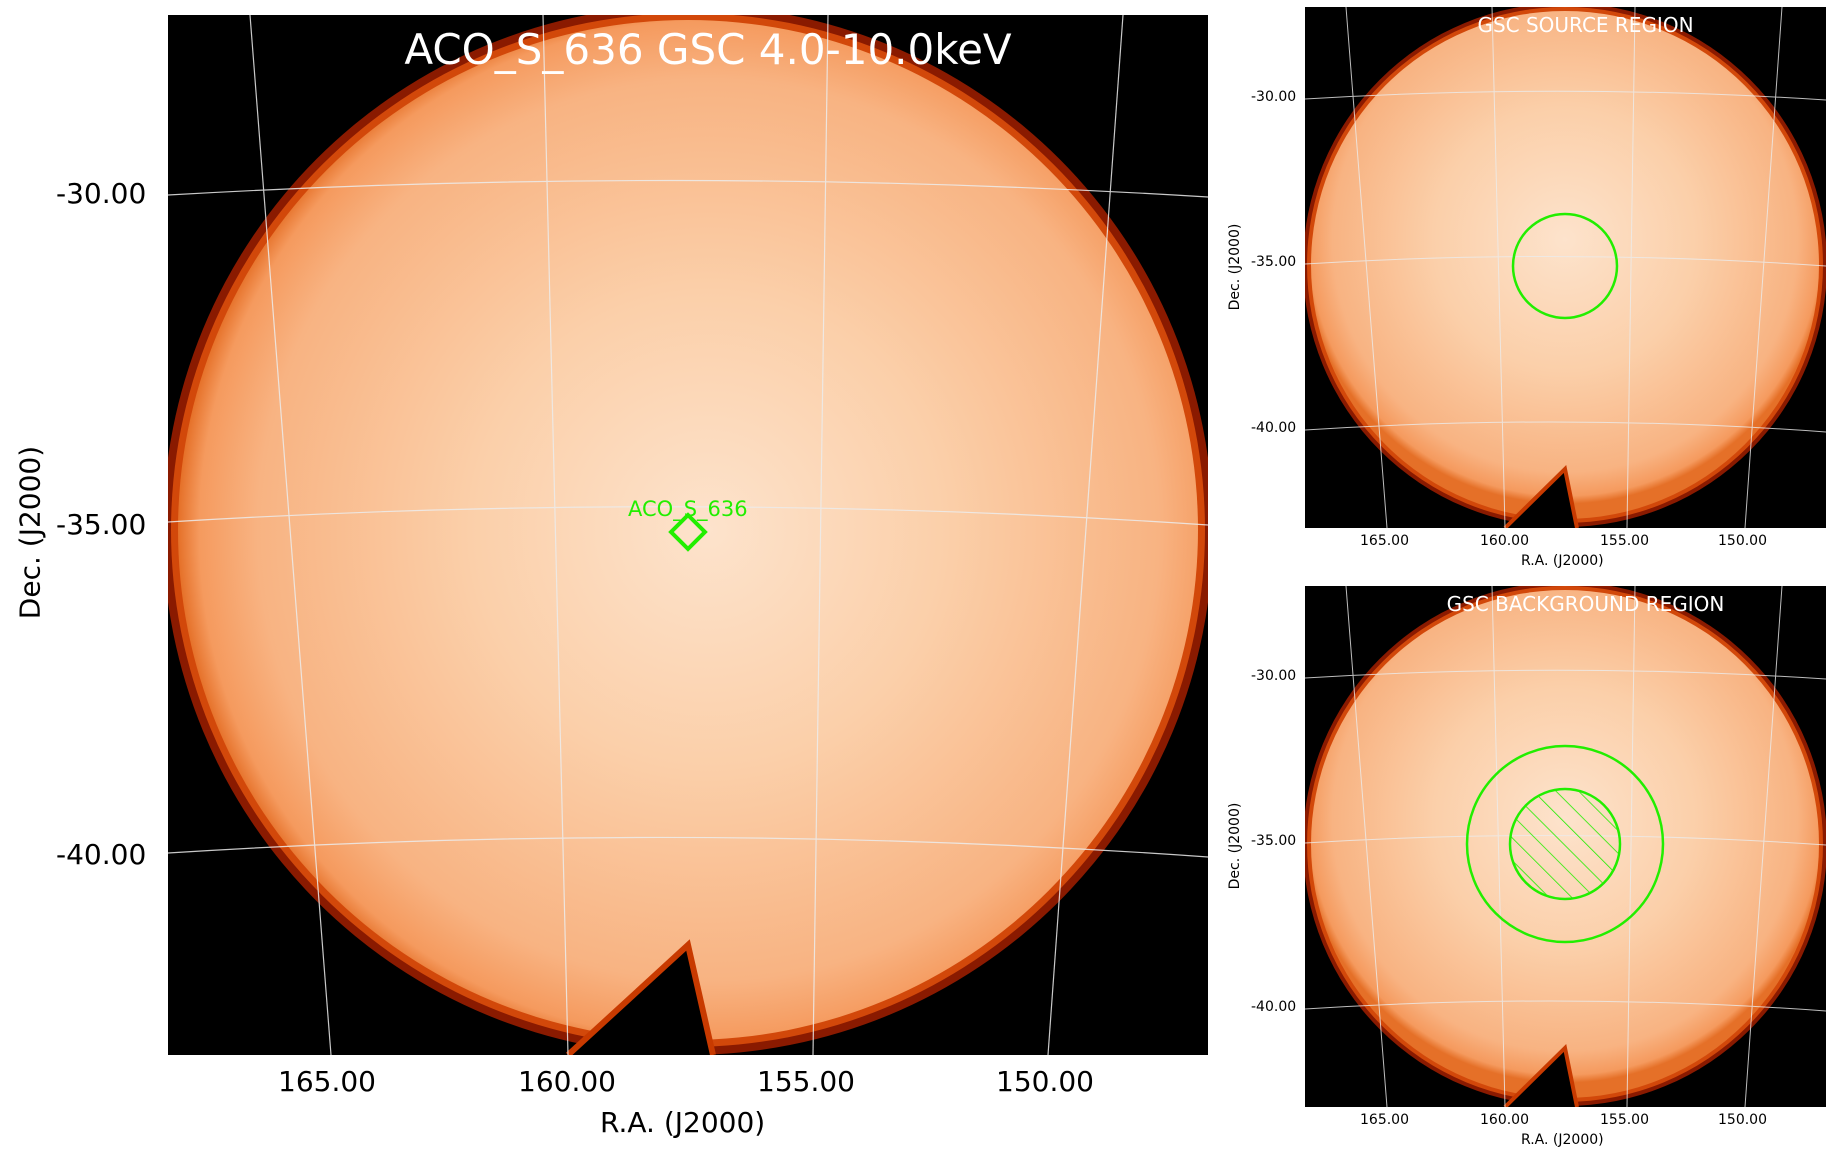  What do you see at coordinates (1562, 561) in the screenshot?
I see `src-x-axis-label: R.A. (J2000)` at bounding box center [1562, 561].